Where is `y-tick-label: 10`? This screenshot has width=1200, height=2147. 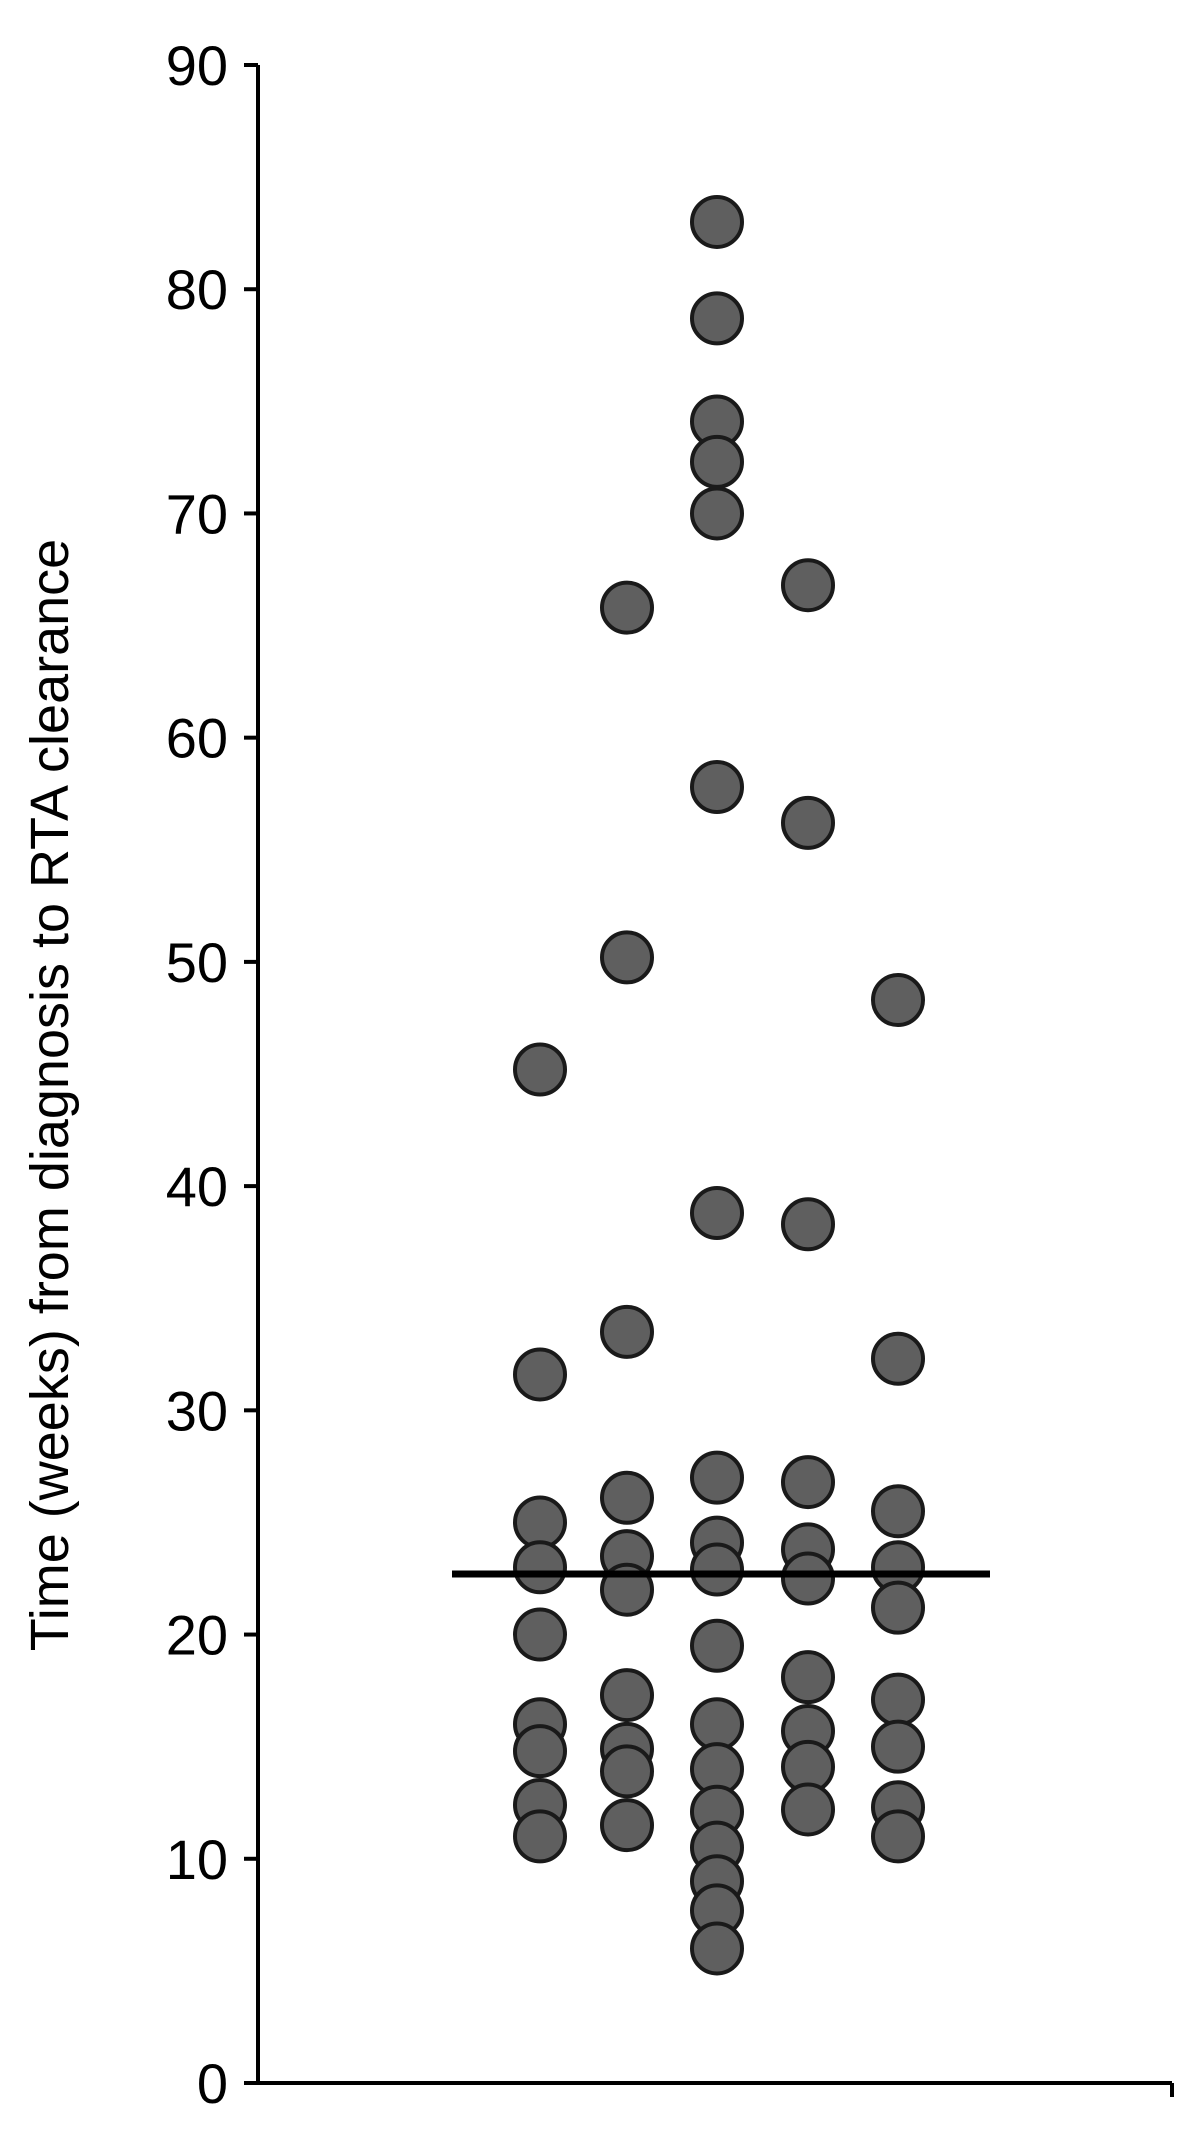
y-tick-label: 10 is located at coordinates (197, 1859).